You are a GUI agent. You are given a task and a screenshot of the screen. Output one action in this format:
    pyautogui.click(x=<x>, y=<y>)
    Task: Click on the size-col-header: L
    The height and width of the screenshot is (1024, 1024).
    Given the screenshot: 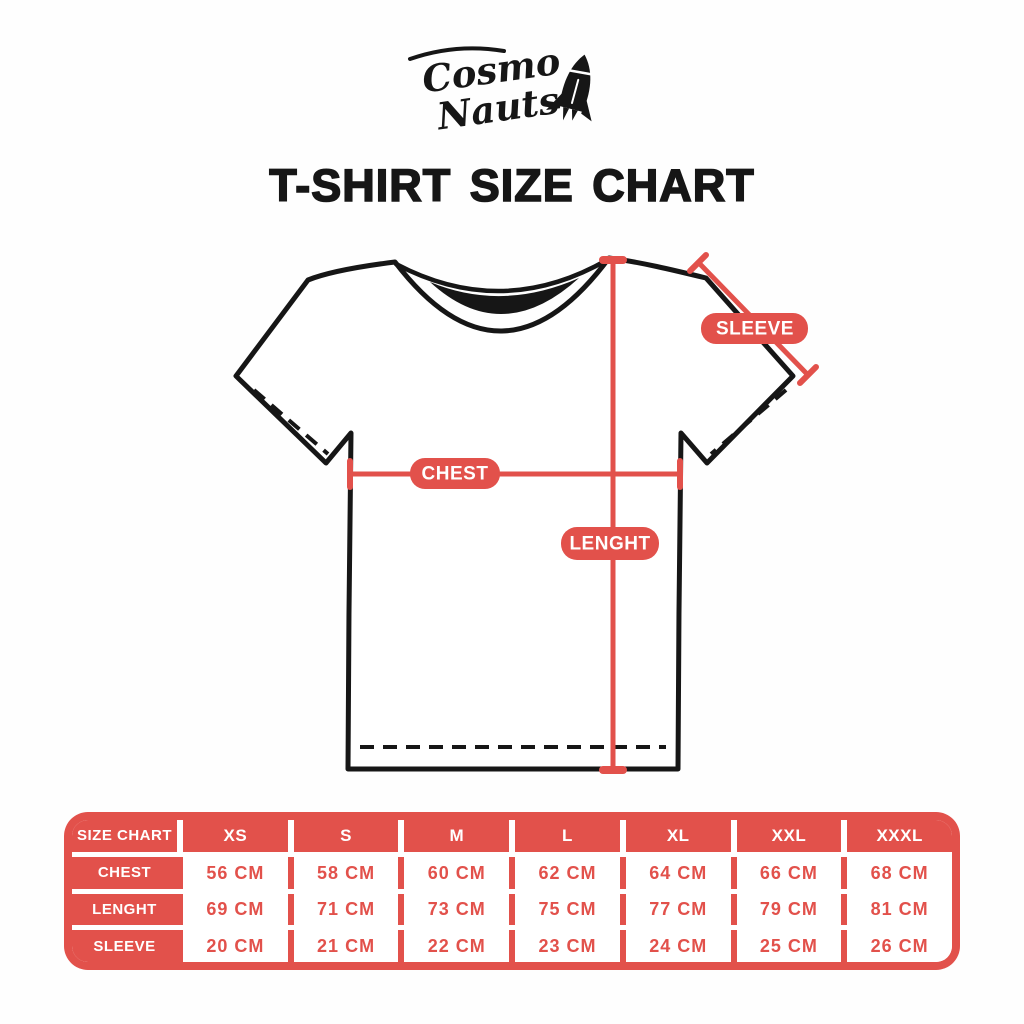 What is the action you would take?
    pyautogui.click(x=564, y=836)
    